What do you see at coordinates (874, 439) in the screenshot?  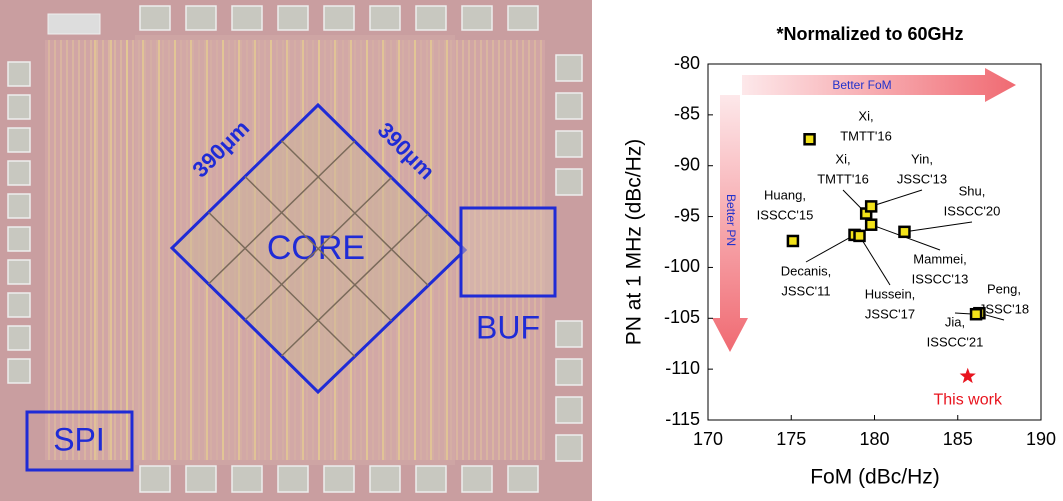 I see `x-tick-label: 180` at bounding box center [874, 439].